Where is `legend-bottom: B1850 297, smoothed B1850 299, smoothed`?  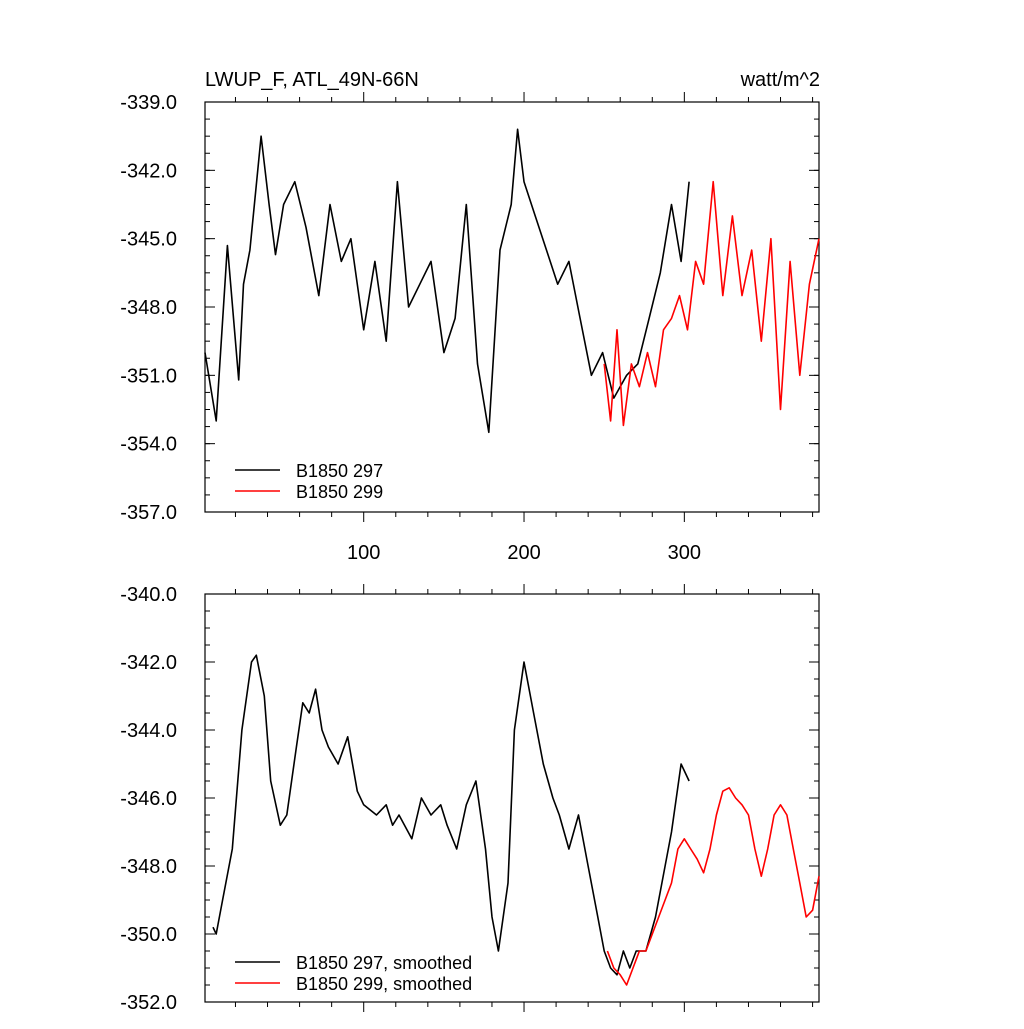 legend-bottom: B1850 297, smoothed B1850 299, smoothed is located at coordinates (353, 973).